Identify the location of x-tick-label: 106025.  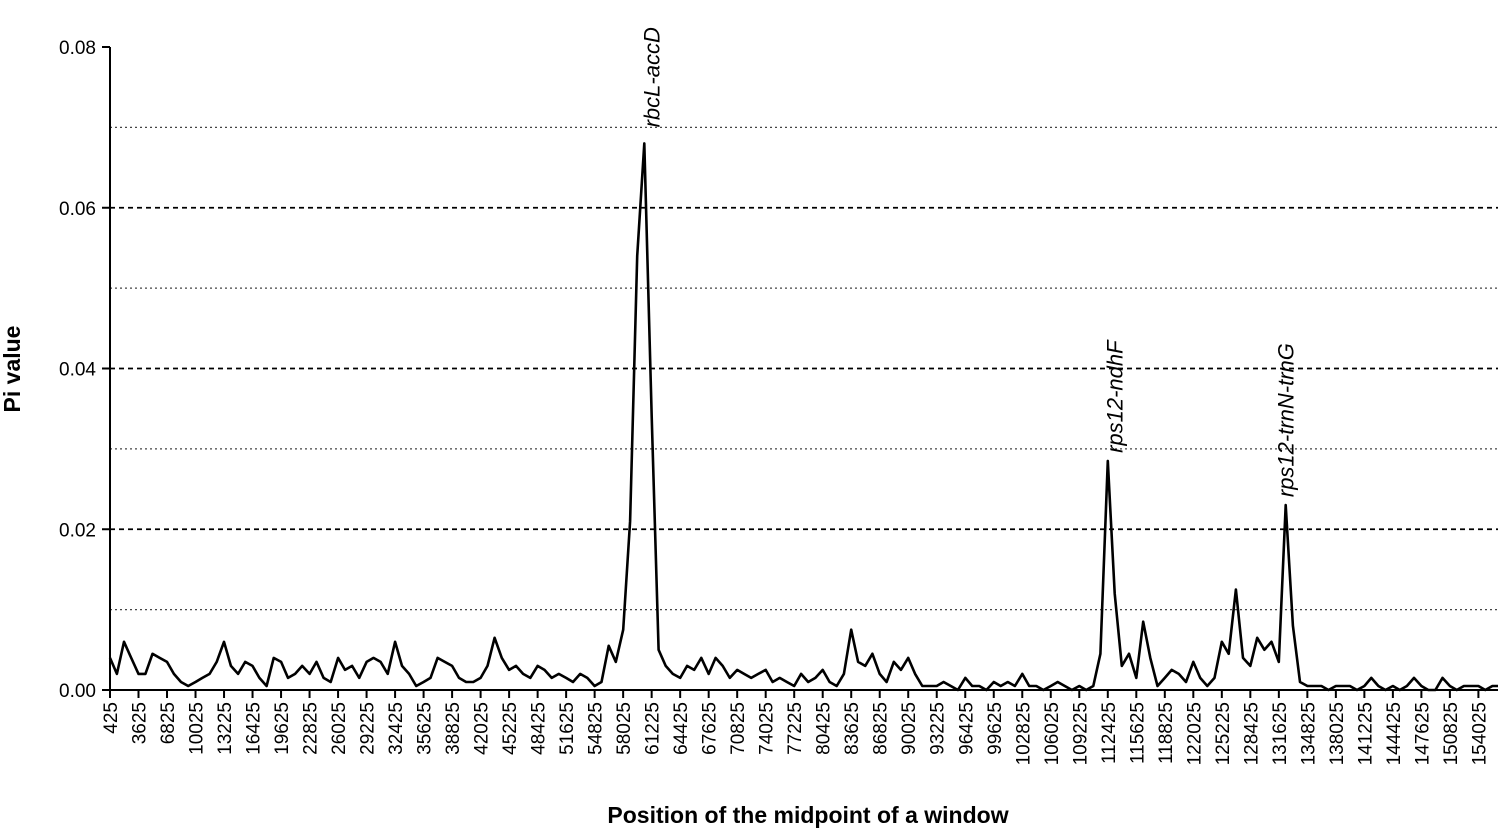
(1052, 733).